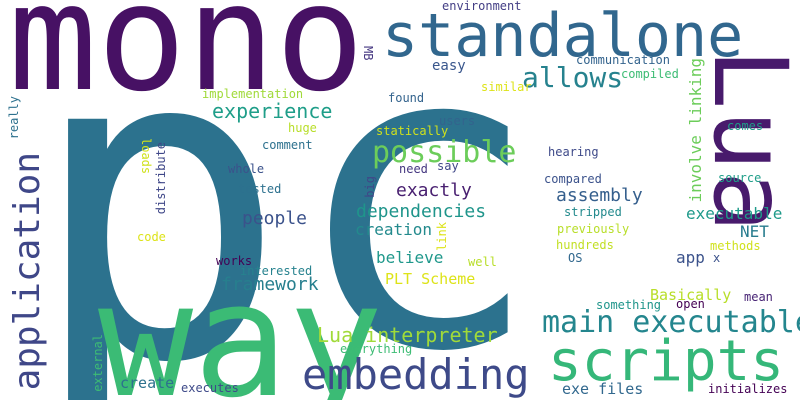 The width and height of the screenshot is (800, 400). Describe the element at coordinates (593, 229) in the screenshot. I see `word-previously: previously` at that location.